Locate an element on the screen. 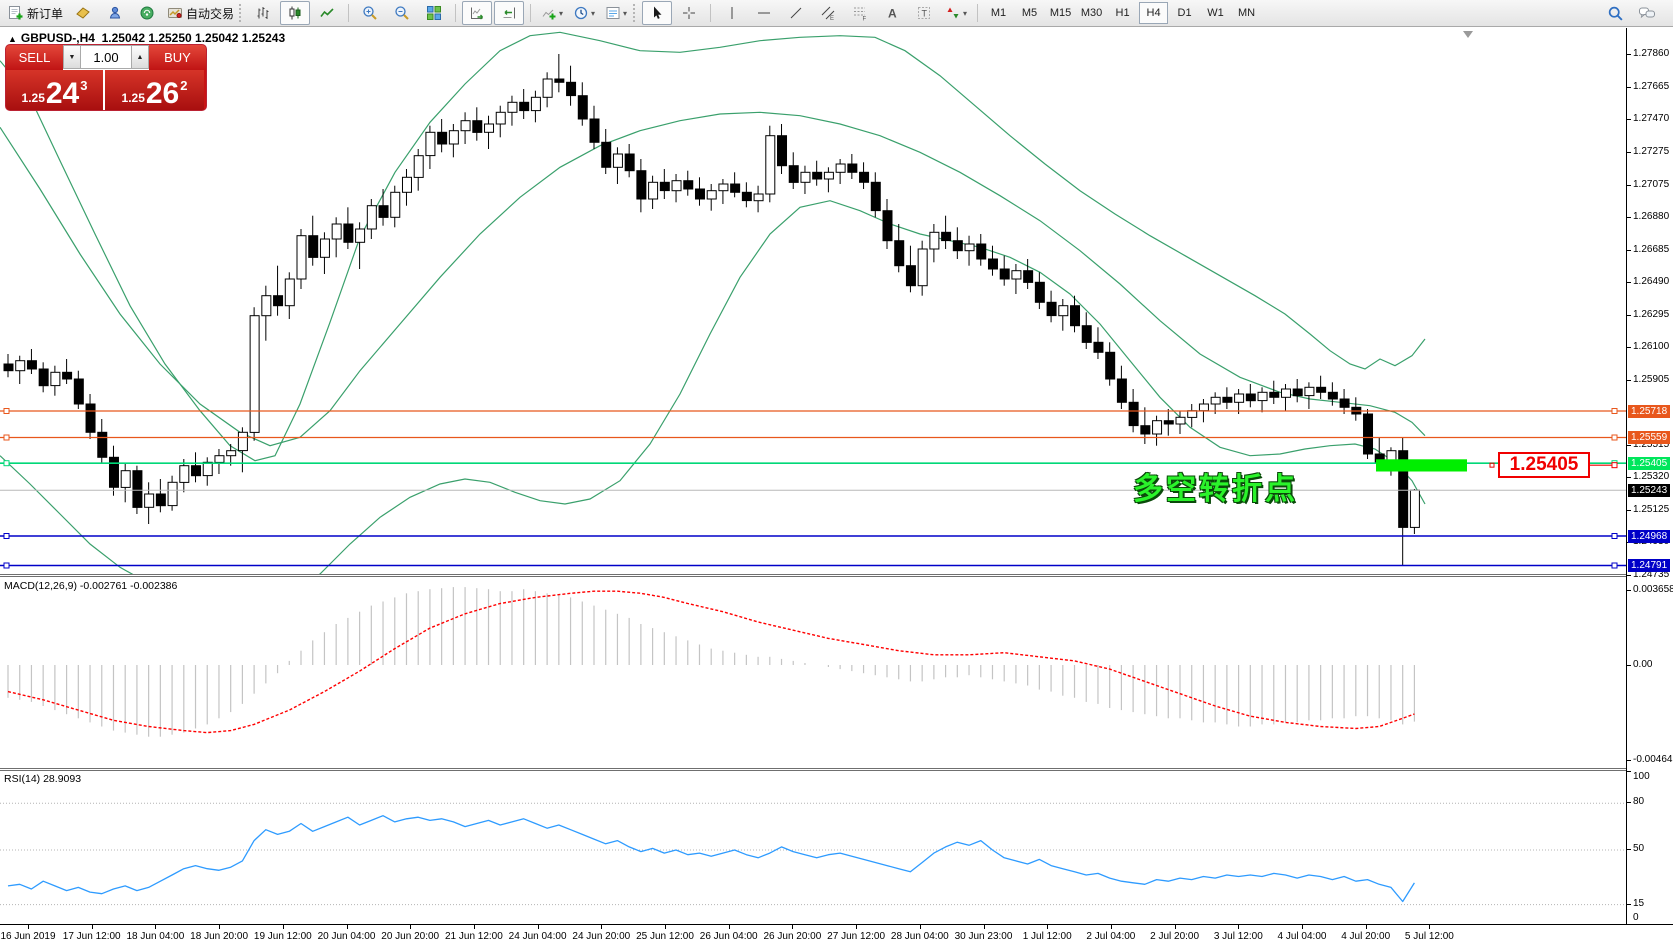 This screenshot has width=1673, height=950. tf-button-MN: MN is located at coordinates (1246, 13).